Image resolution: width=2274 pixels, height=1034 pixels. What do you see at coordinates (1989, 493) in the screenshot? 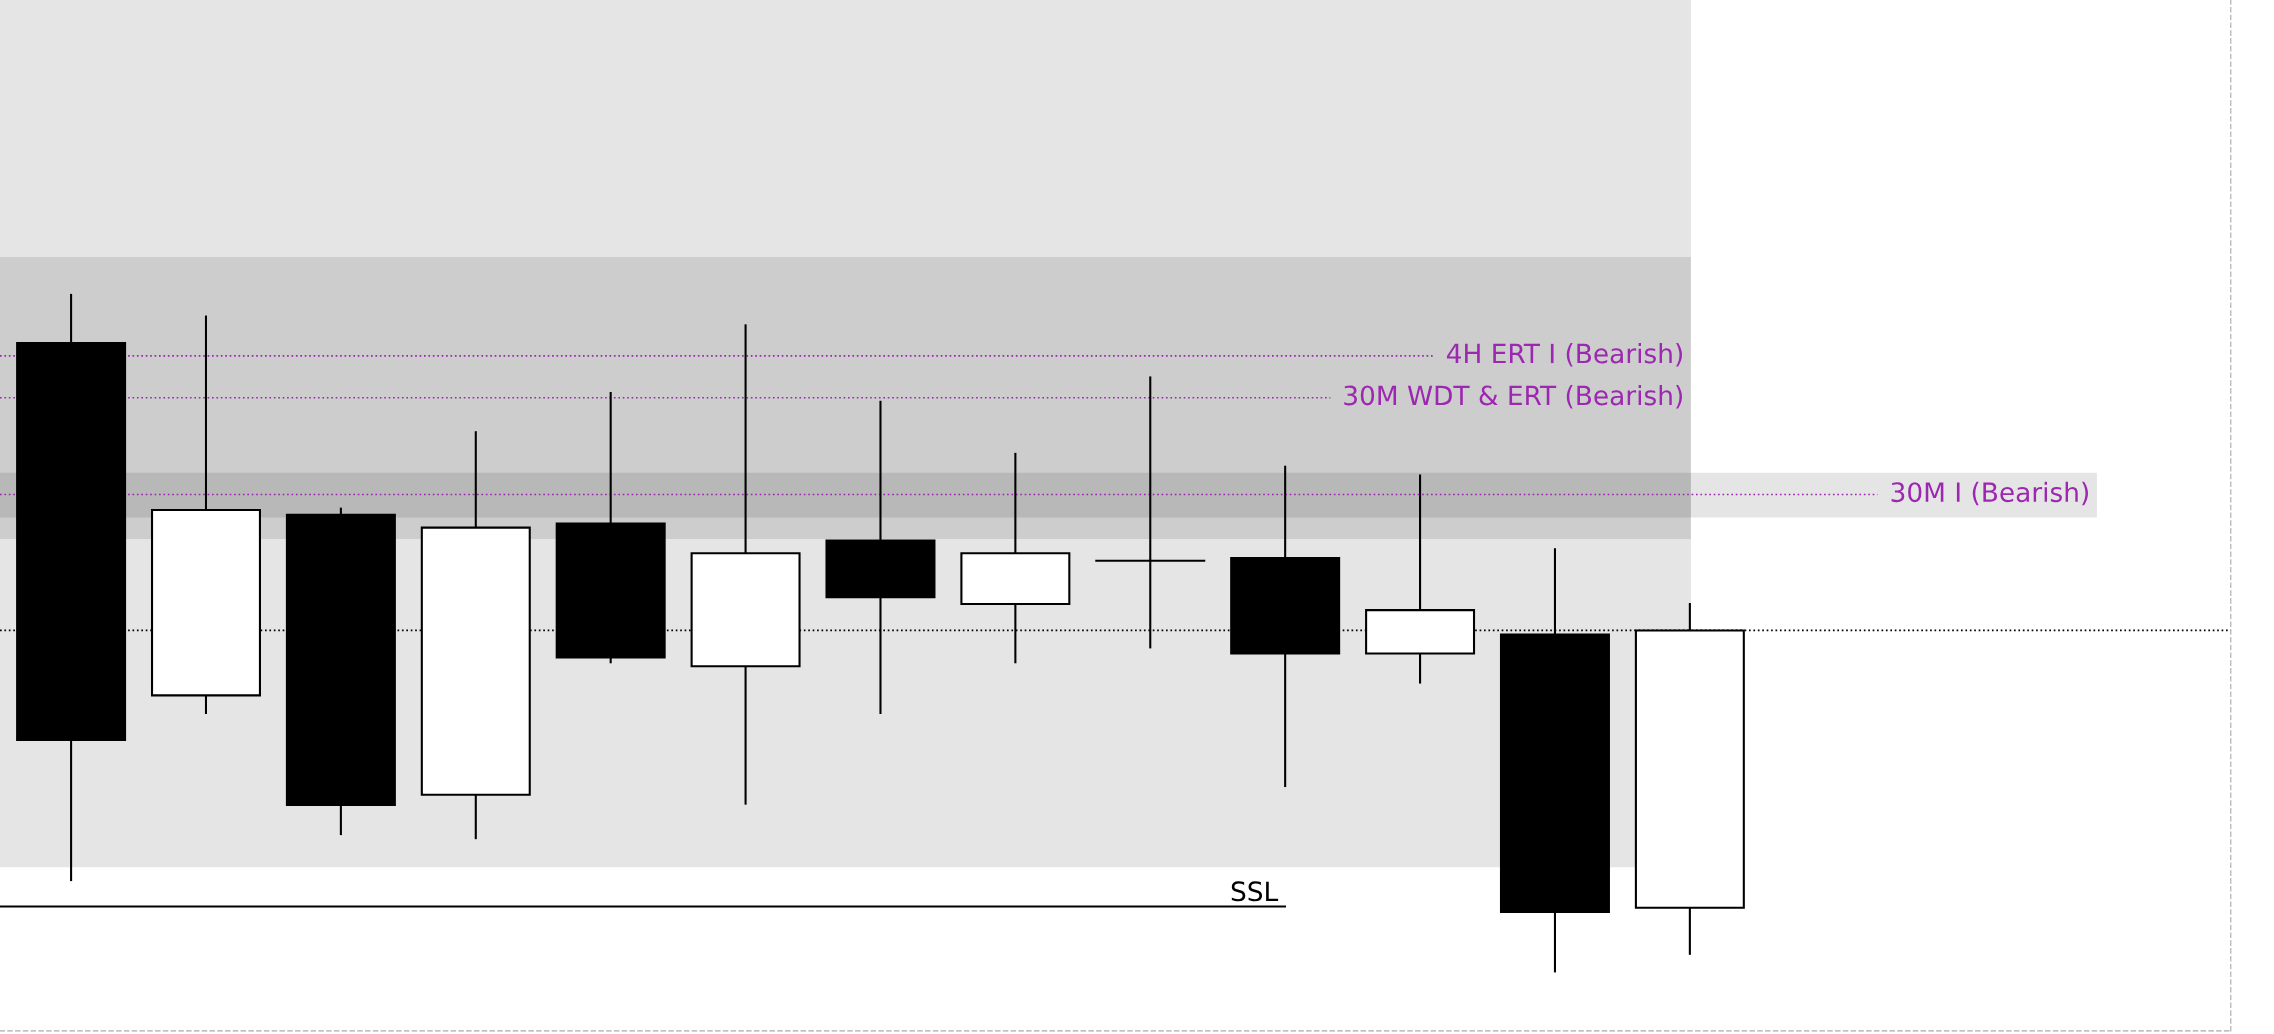
I see `ref-line-label: 30M I (Bearish)` at bounding box center [1989, 493].